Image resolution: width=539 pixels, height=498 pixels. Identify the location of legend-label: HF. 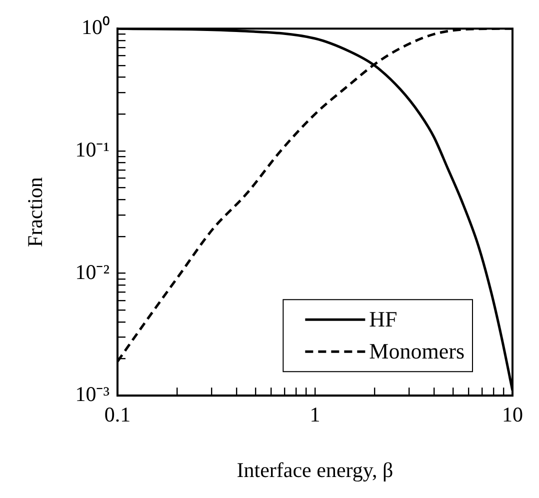
(383, 319).